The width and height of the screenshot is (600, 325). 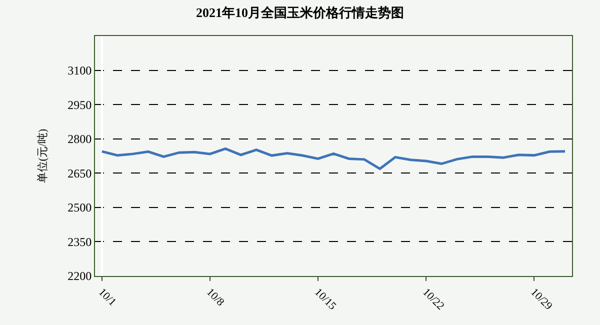 I want to click on y-tick-label: 2200, so click(x=80, y=276).